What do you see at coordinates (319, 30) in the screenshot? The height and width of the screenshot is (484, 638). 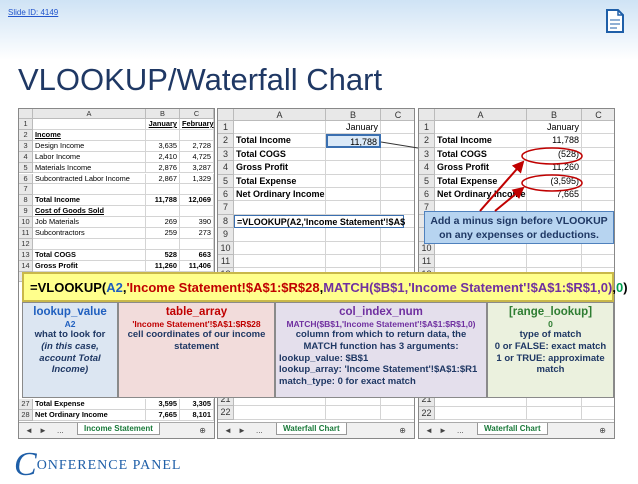 I see `header-band` at bounding box center [319, 30].